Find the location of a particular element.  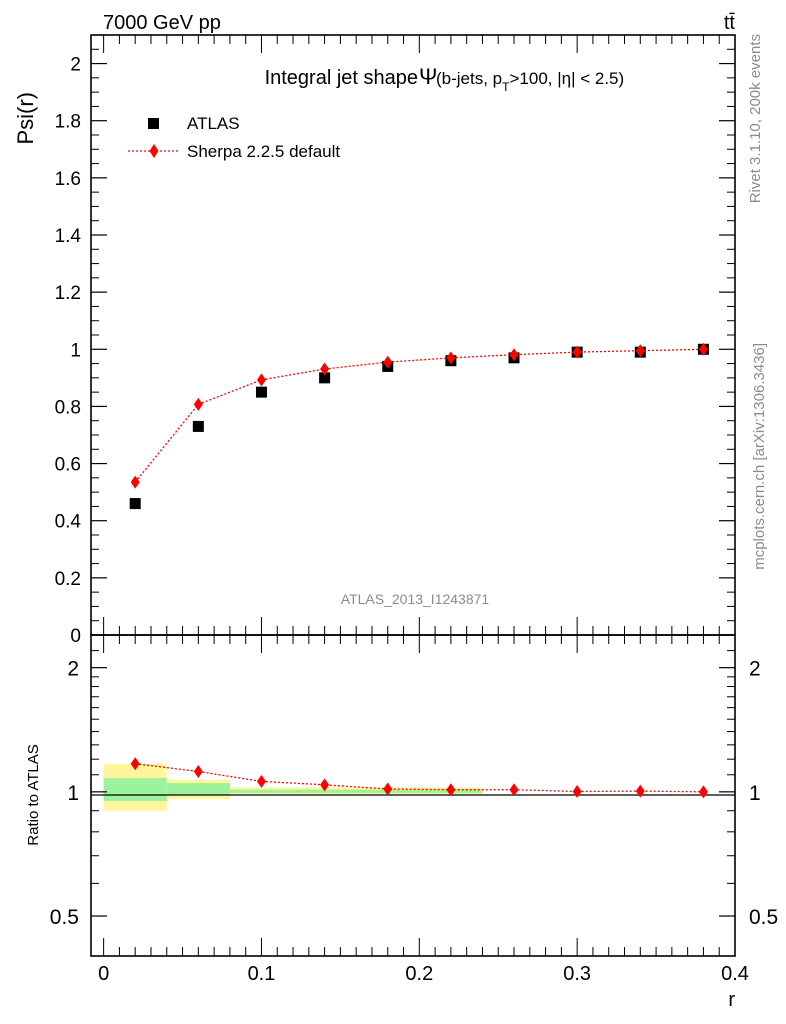

main-y-tick-label: 0.6 is located at coordinates (68, 465).